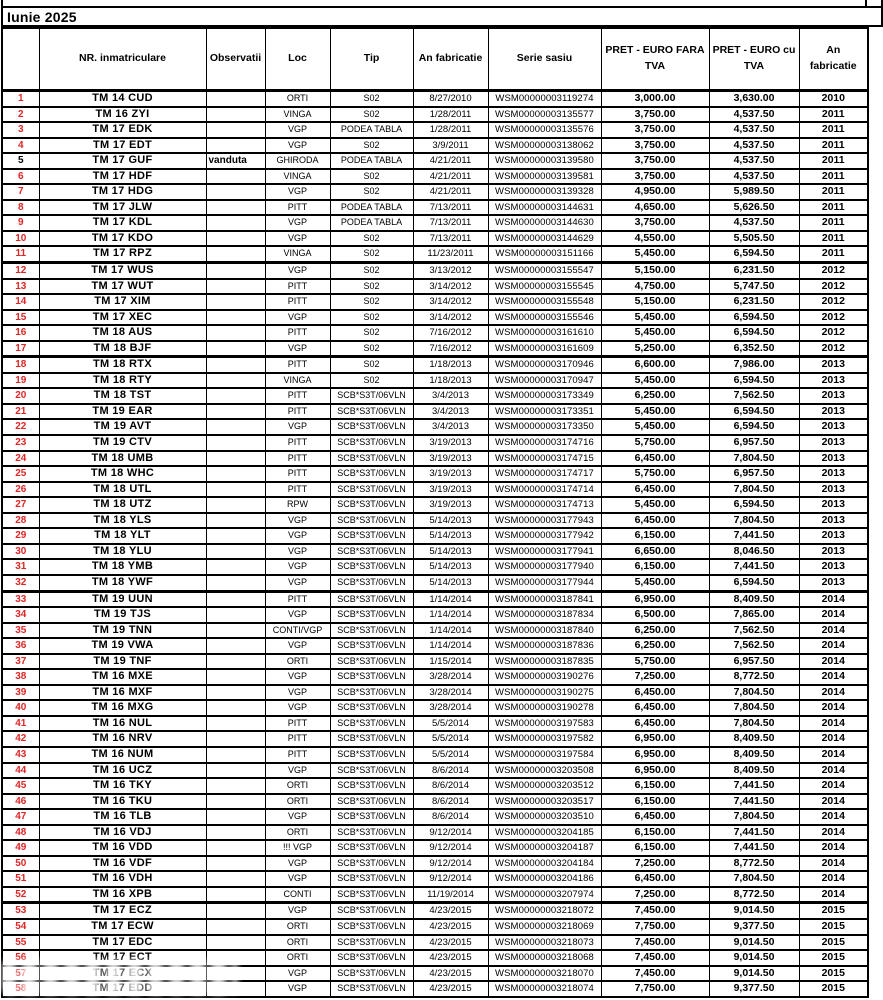 The image size is (883, 1000). I want to click on cell-row-number: 52, so click(20, 895).